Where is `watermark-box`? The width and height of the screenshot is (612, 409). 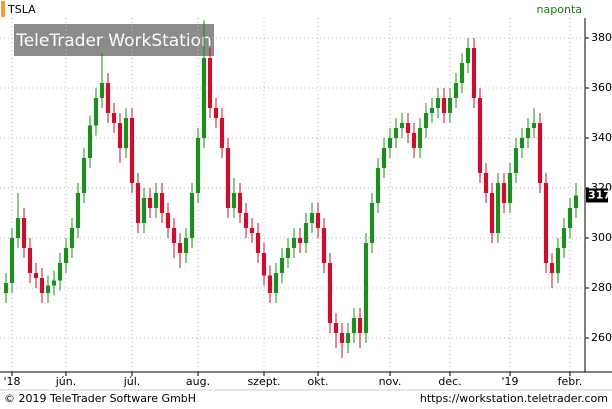
watermark-box is located at coordinates (114, 40).